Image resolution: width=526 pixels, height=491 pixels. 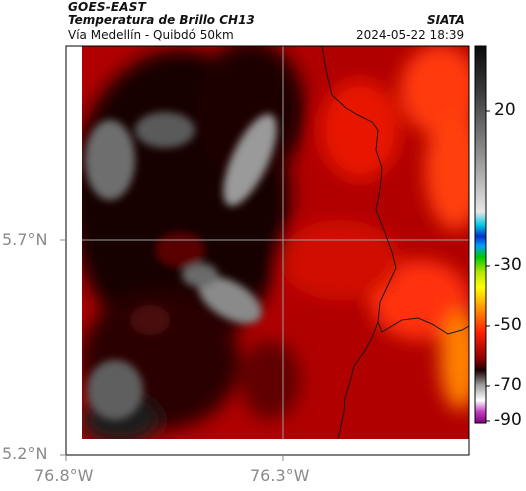 I want to click on lat-label-5.2: 5.2°N, so click(x=25, y=453).